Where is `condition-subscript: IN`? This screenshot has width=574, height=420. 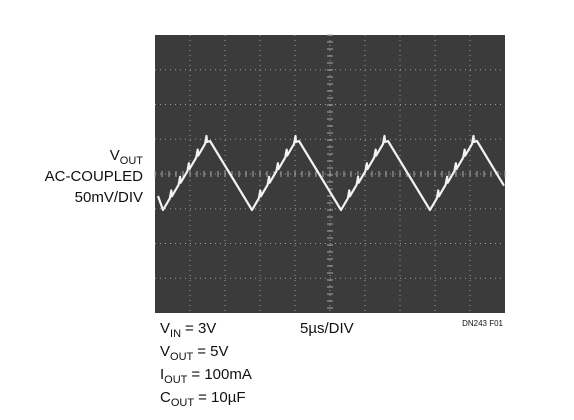 condition-subscript: IN is located at coordinates (175, 334).